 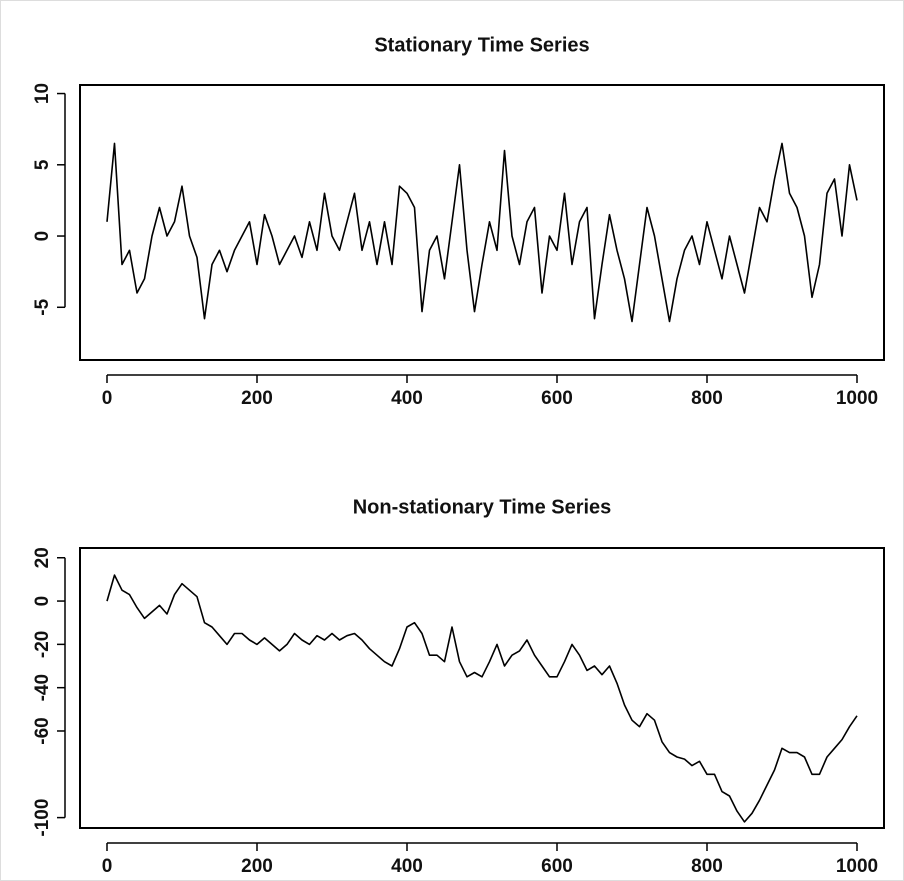 I want to click on y-tick-label: -5, so click(x=42, y=306).